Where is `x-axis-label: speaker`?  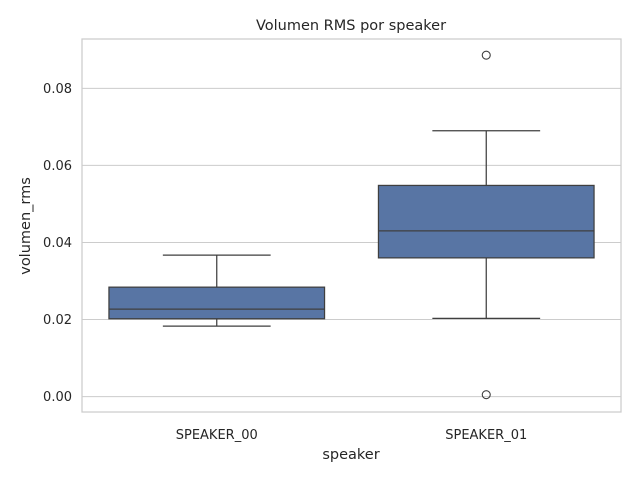
x-axis-label: speaker is located at coordinates (350, 455).